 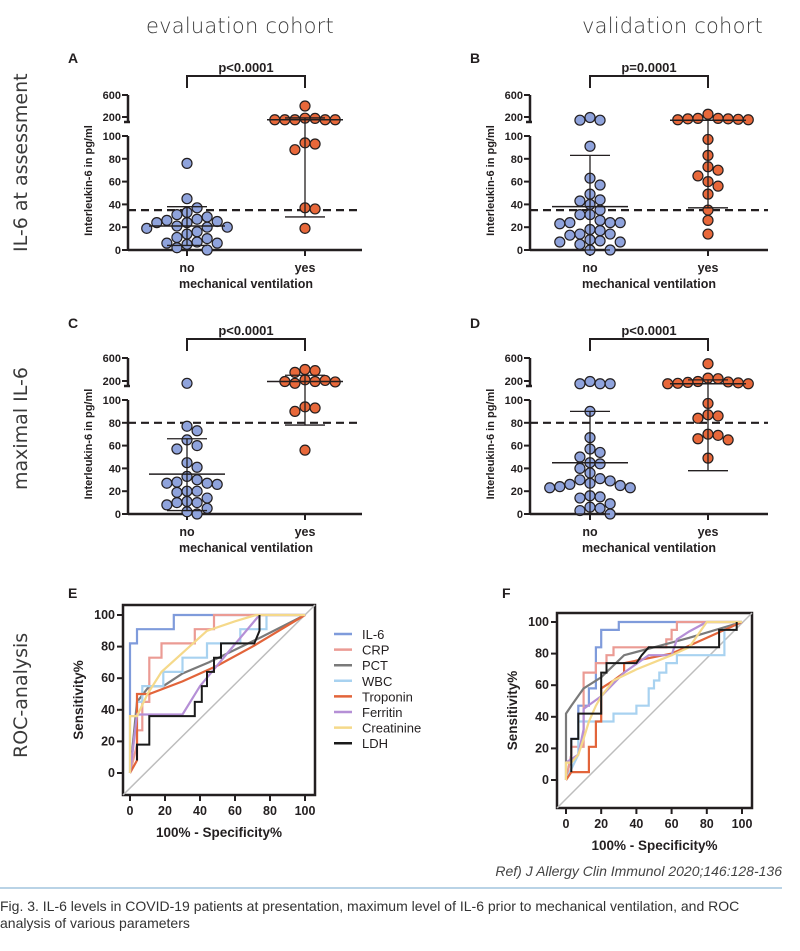 What do you see at coordinates (375, 650) in the screenshot?
I see `legend-label: CRP` at bounding box center [375, 650].